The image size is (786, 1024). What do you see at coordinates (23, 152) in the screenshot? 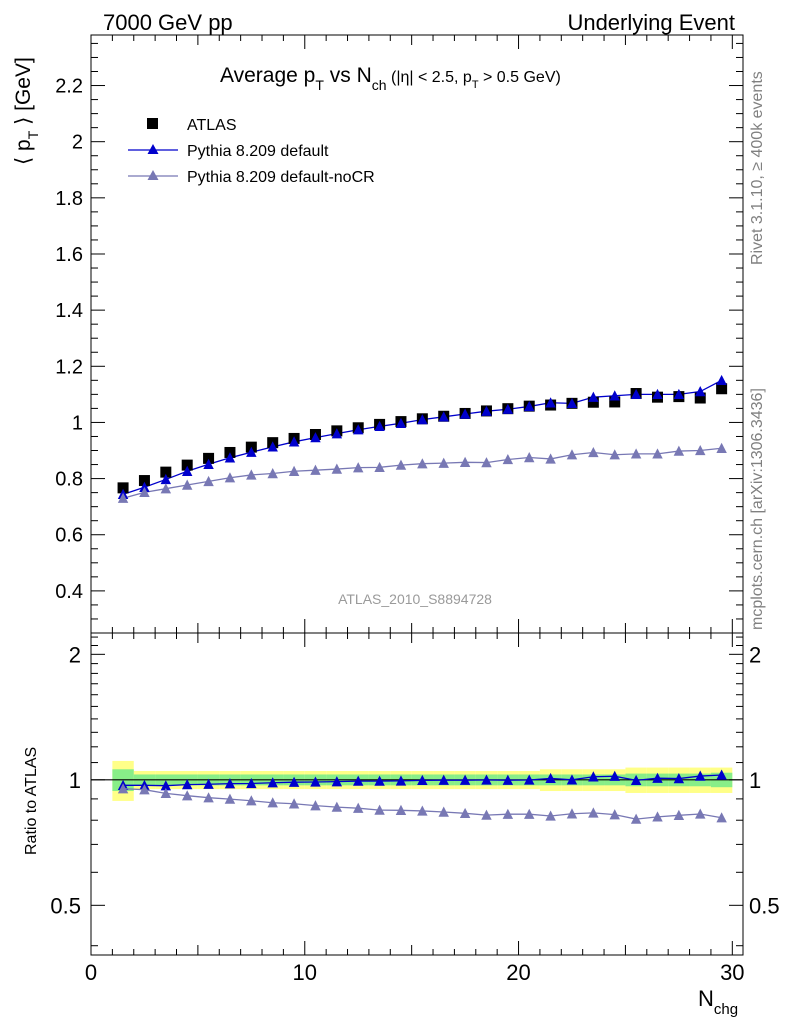
I see `y-label-open: ⟨ p` at bounding box center [23, 152].